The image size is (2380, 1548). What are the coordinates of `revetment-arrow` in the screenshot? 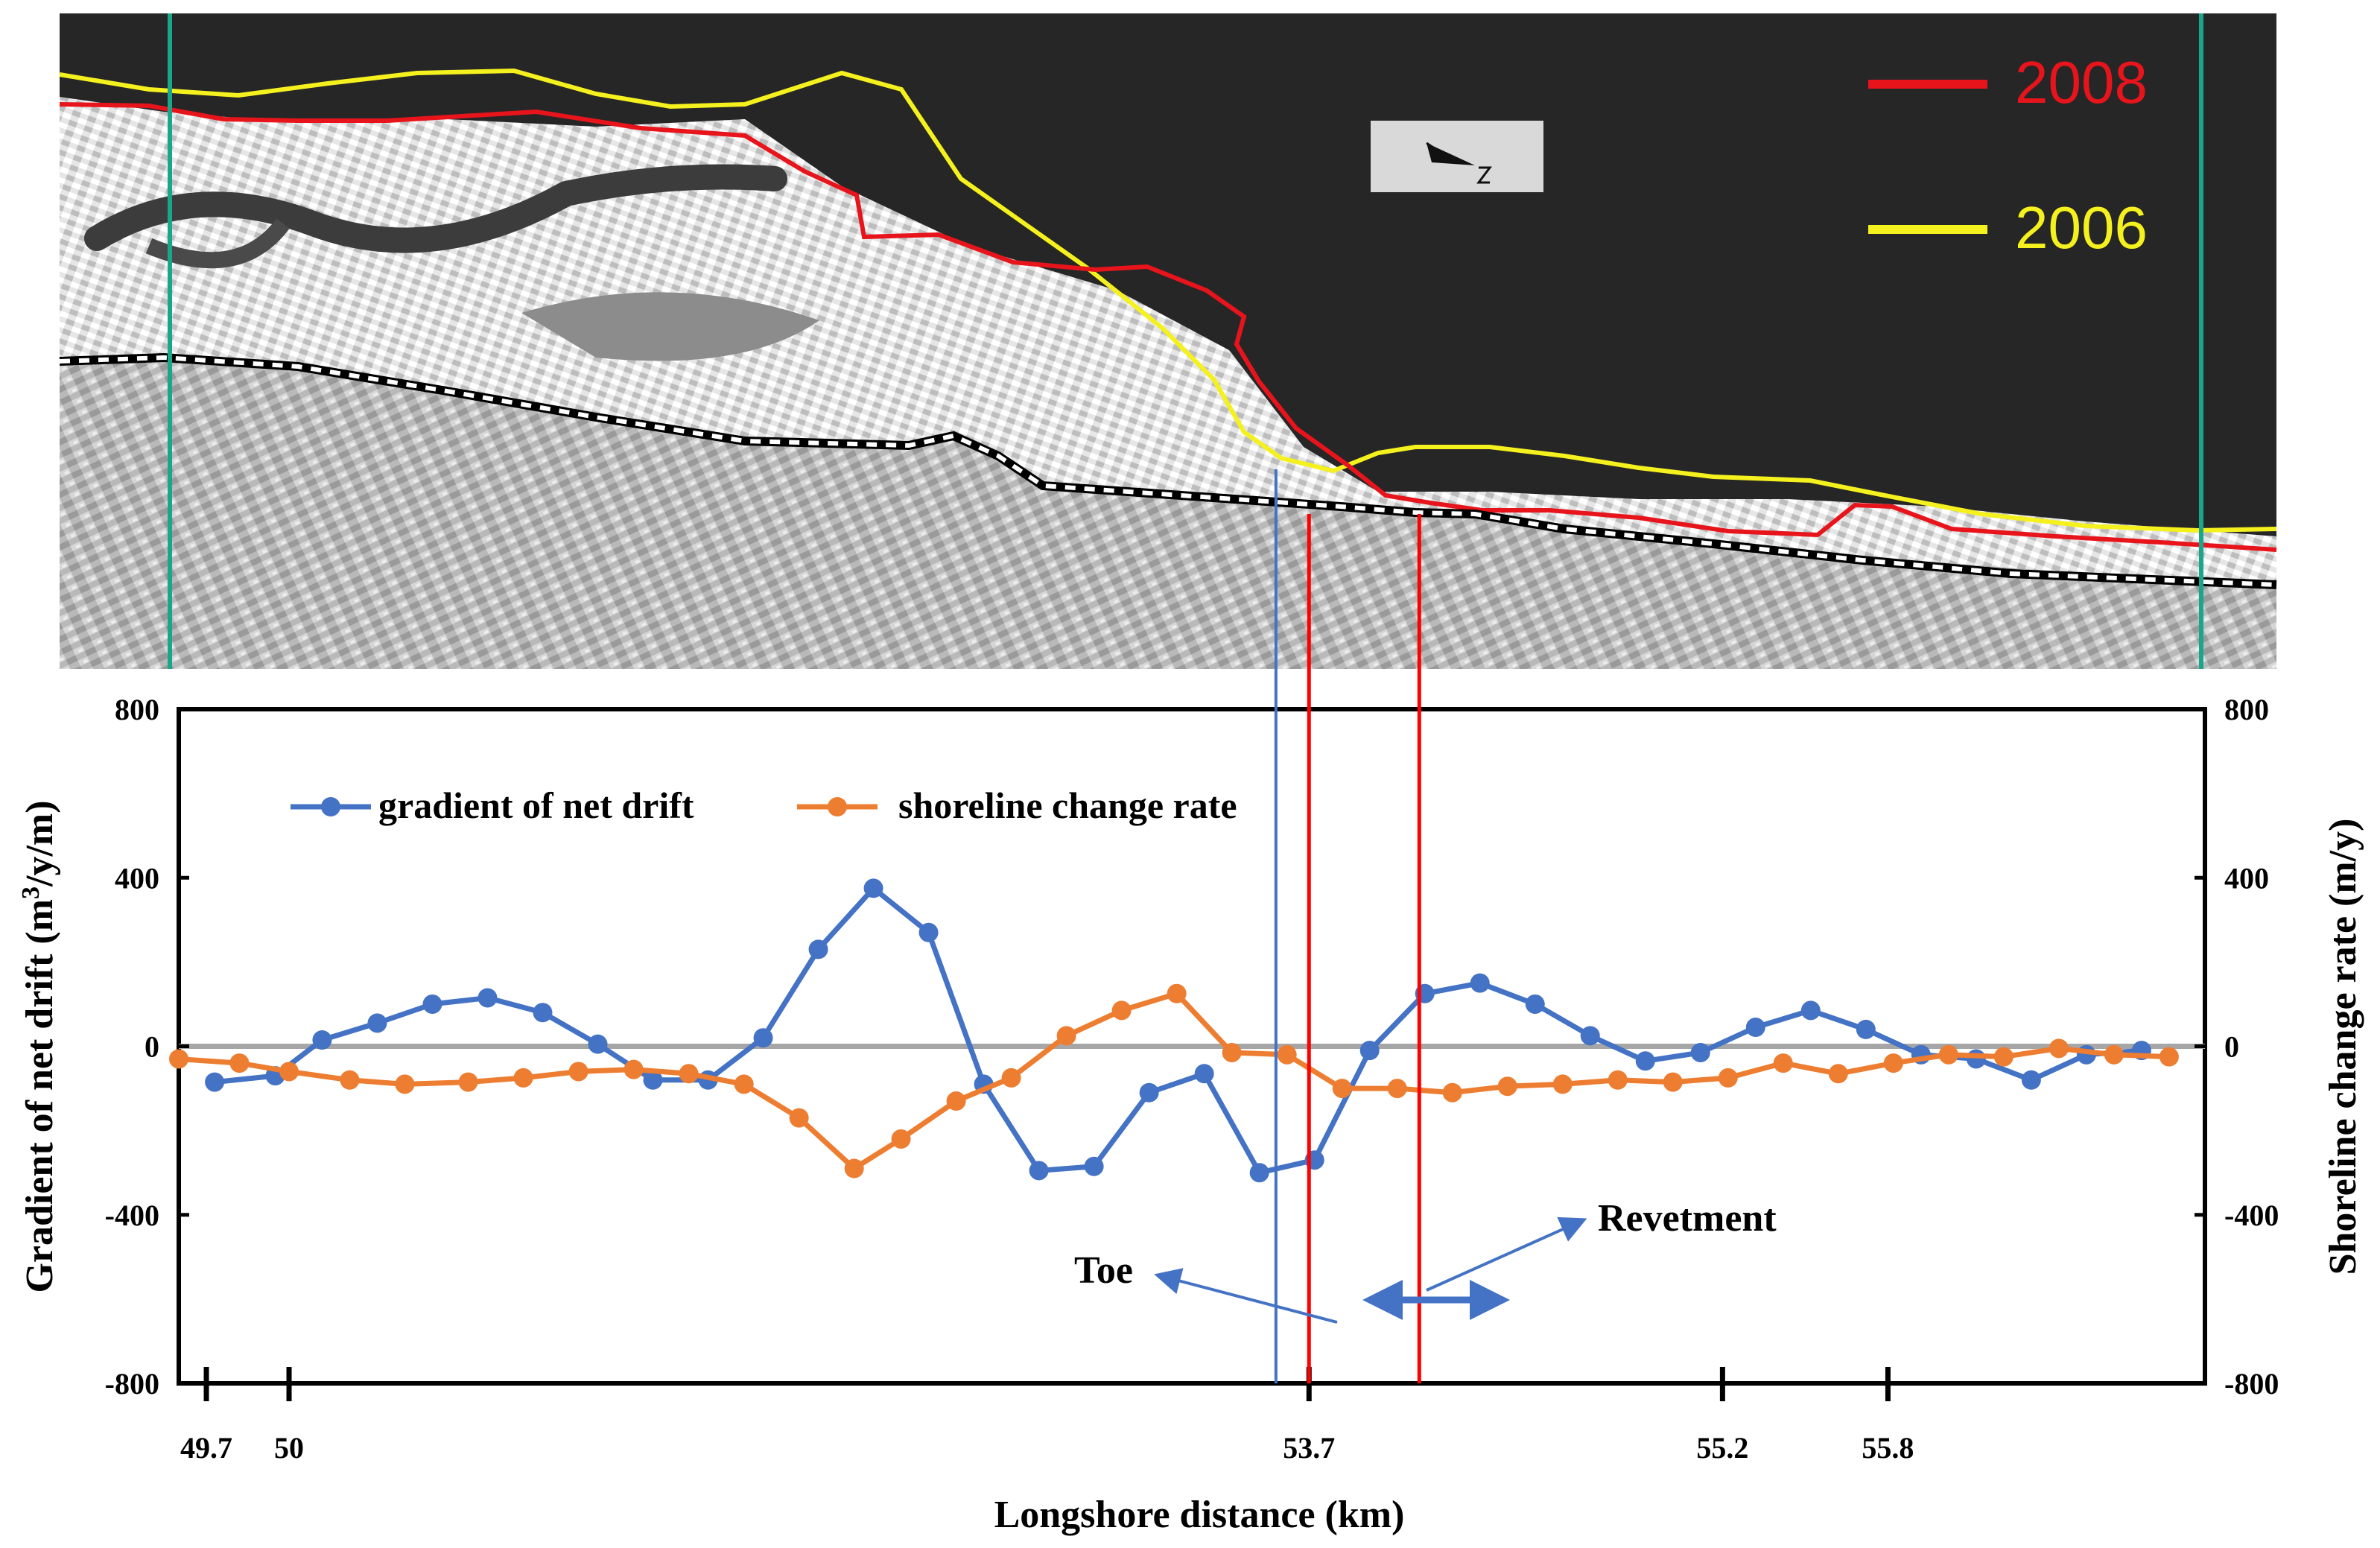 It's located at (1506, 1254).